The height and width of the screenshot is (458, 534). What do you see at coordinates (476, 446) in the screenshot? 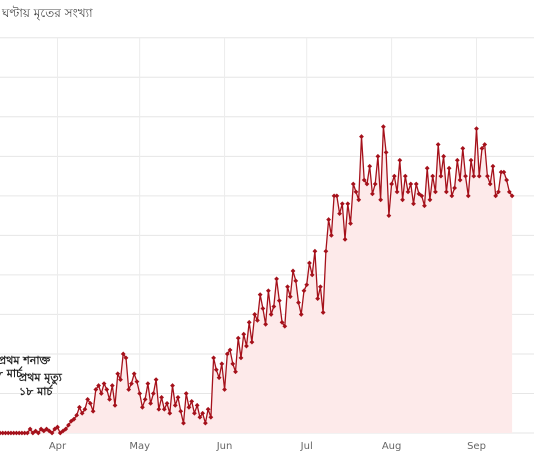
I see `x-tick-label: Sep` at bounding box center [476, 446].